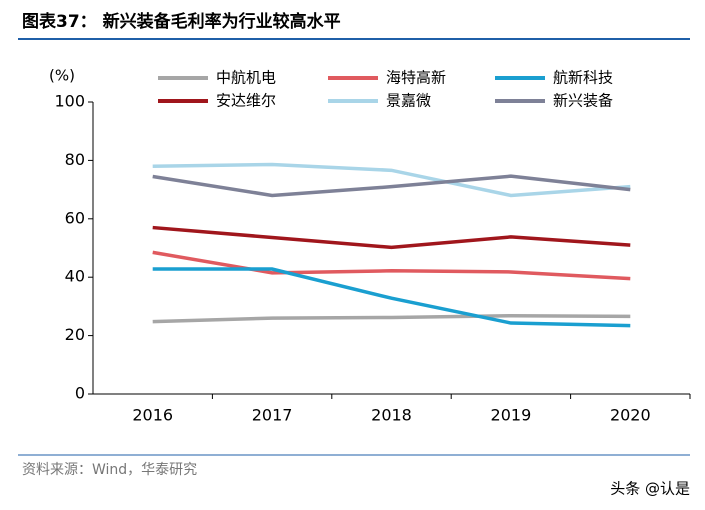  Describe the element at coordinates (391, 415) in the screenshot. I see `x-tick-label: 2018` at that location.